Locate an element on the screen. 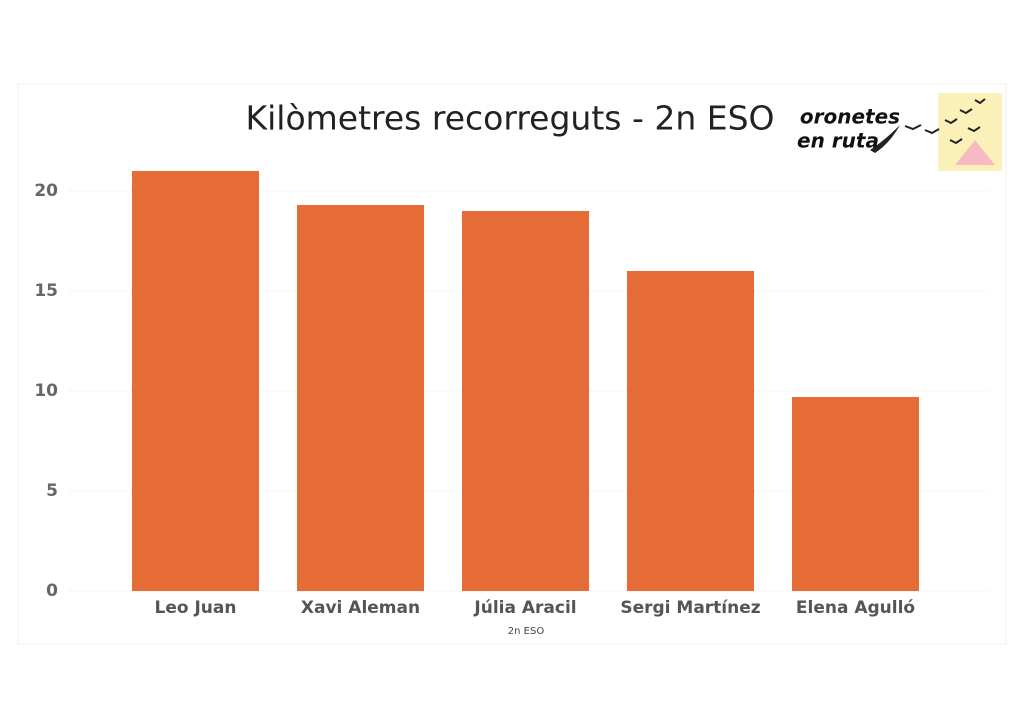  logo-text: en ruta is located at coordinates (838, 141).